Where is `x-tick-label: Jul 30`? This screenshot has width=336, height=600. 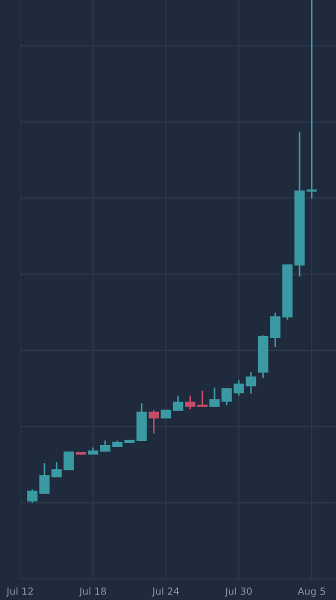 x-tick-label: Jul 30 is located at coordinates (238, 592).